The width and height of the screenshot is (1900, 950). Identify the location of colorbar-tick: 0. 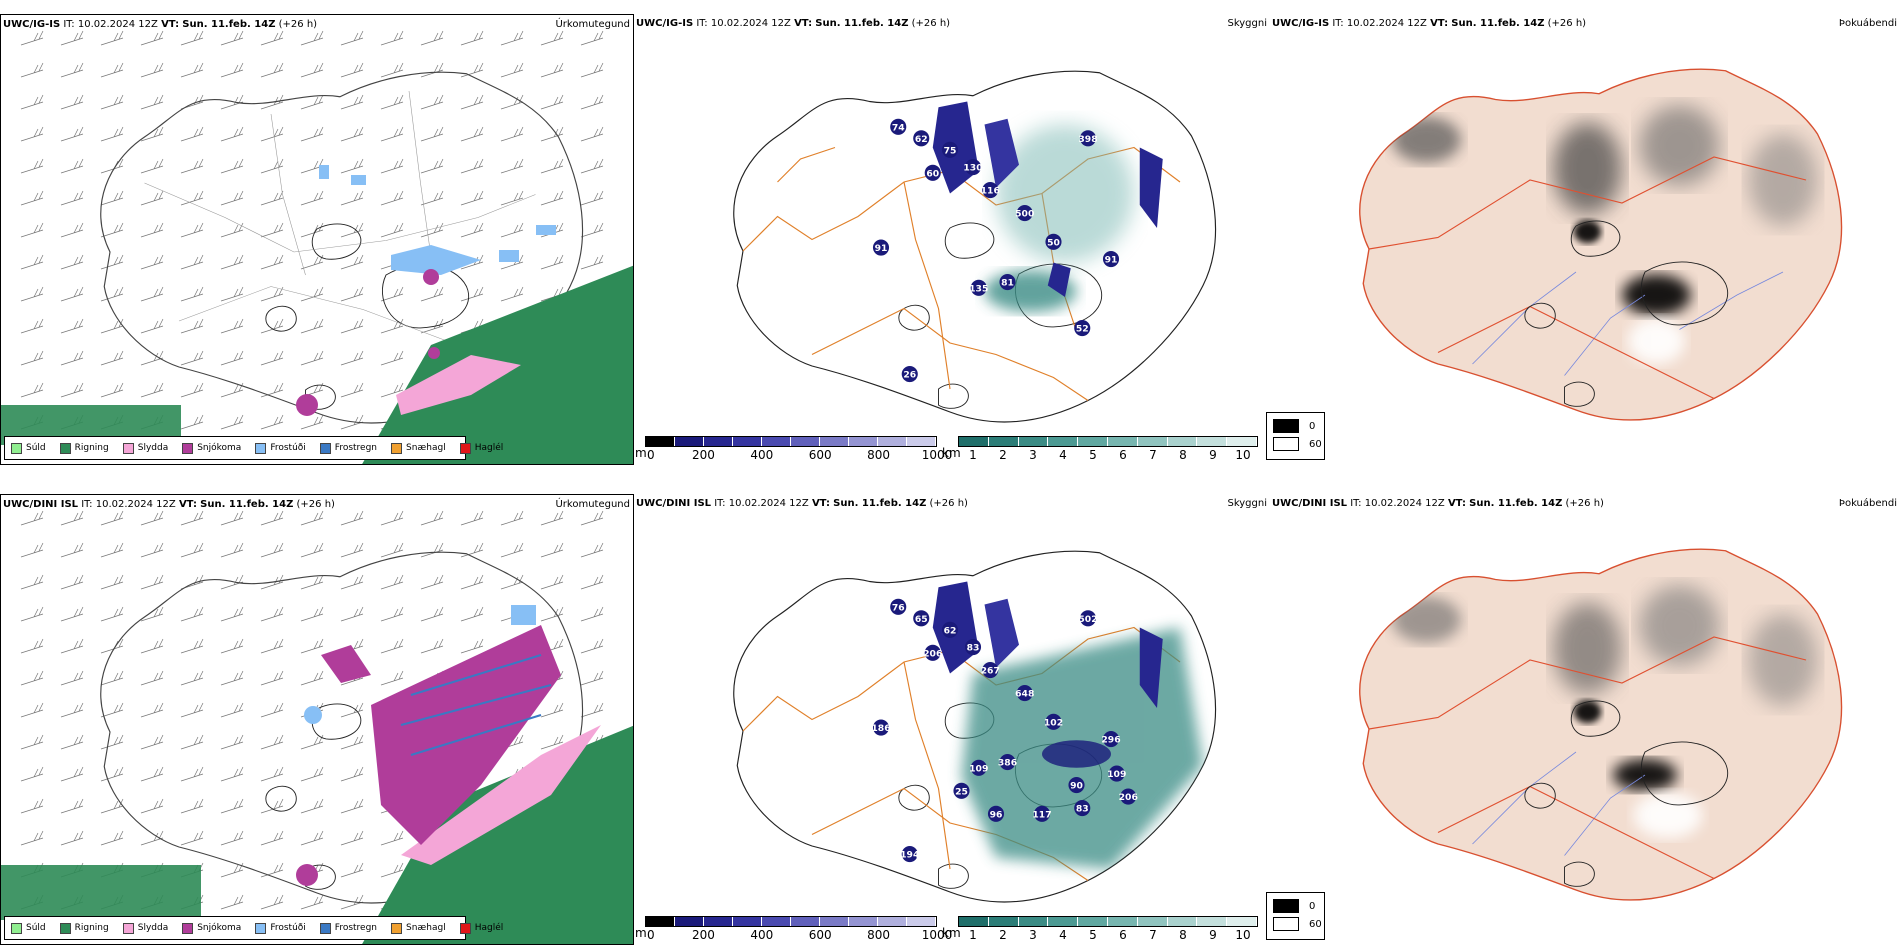
(651, 935).